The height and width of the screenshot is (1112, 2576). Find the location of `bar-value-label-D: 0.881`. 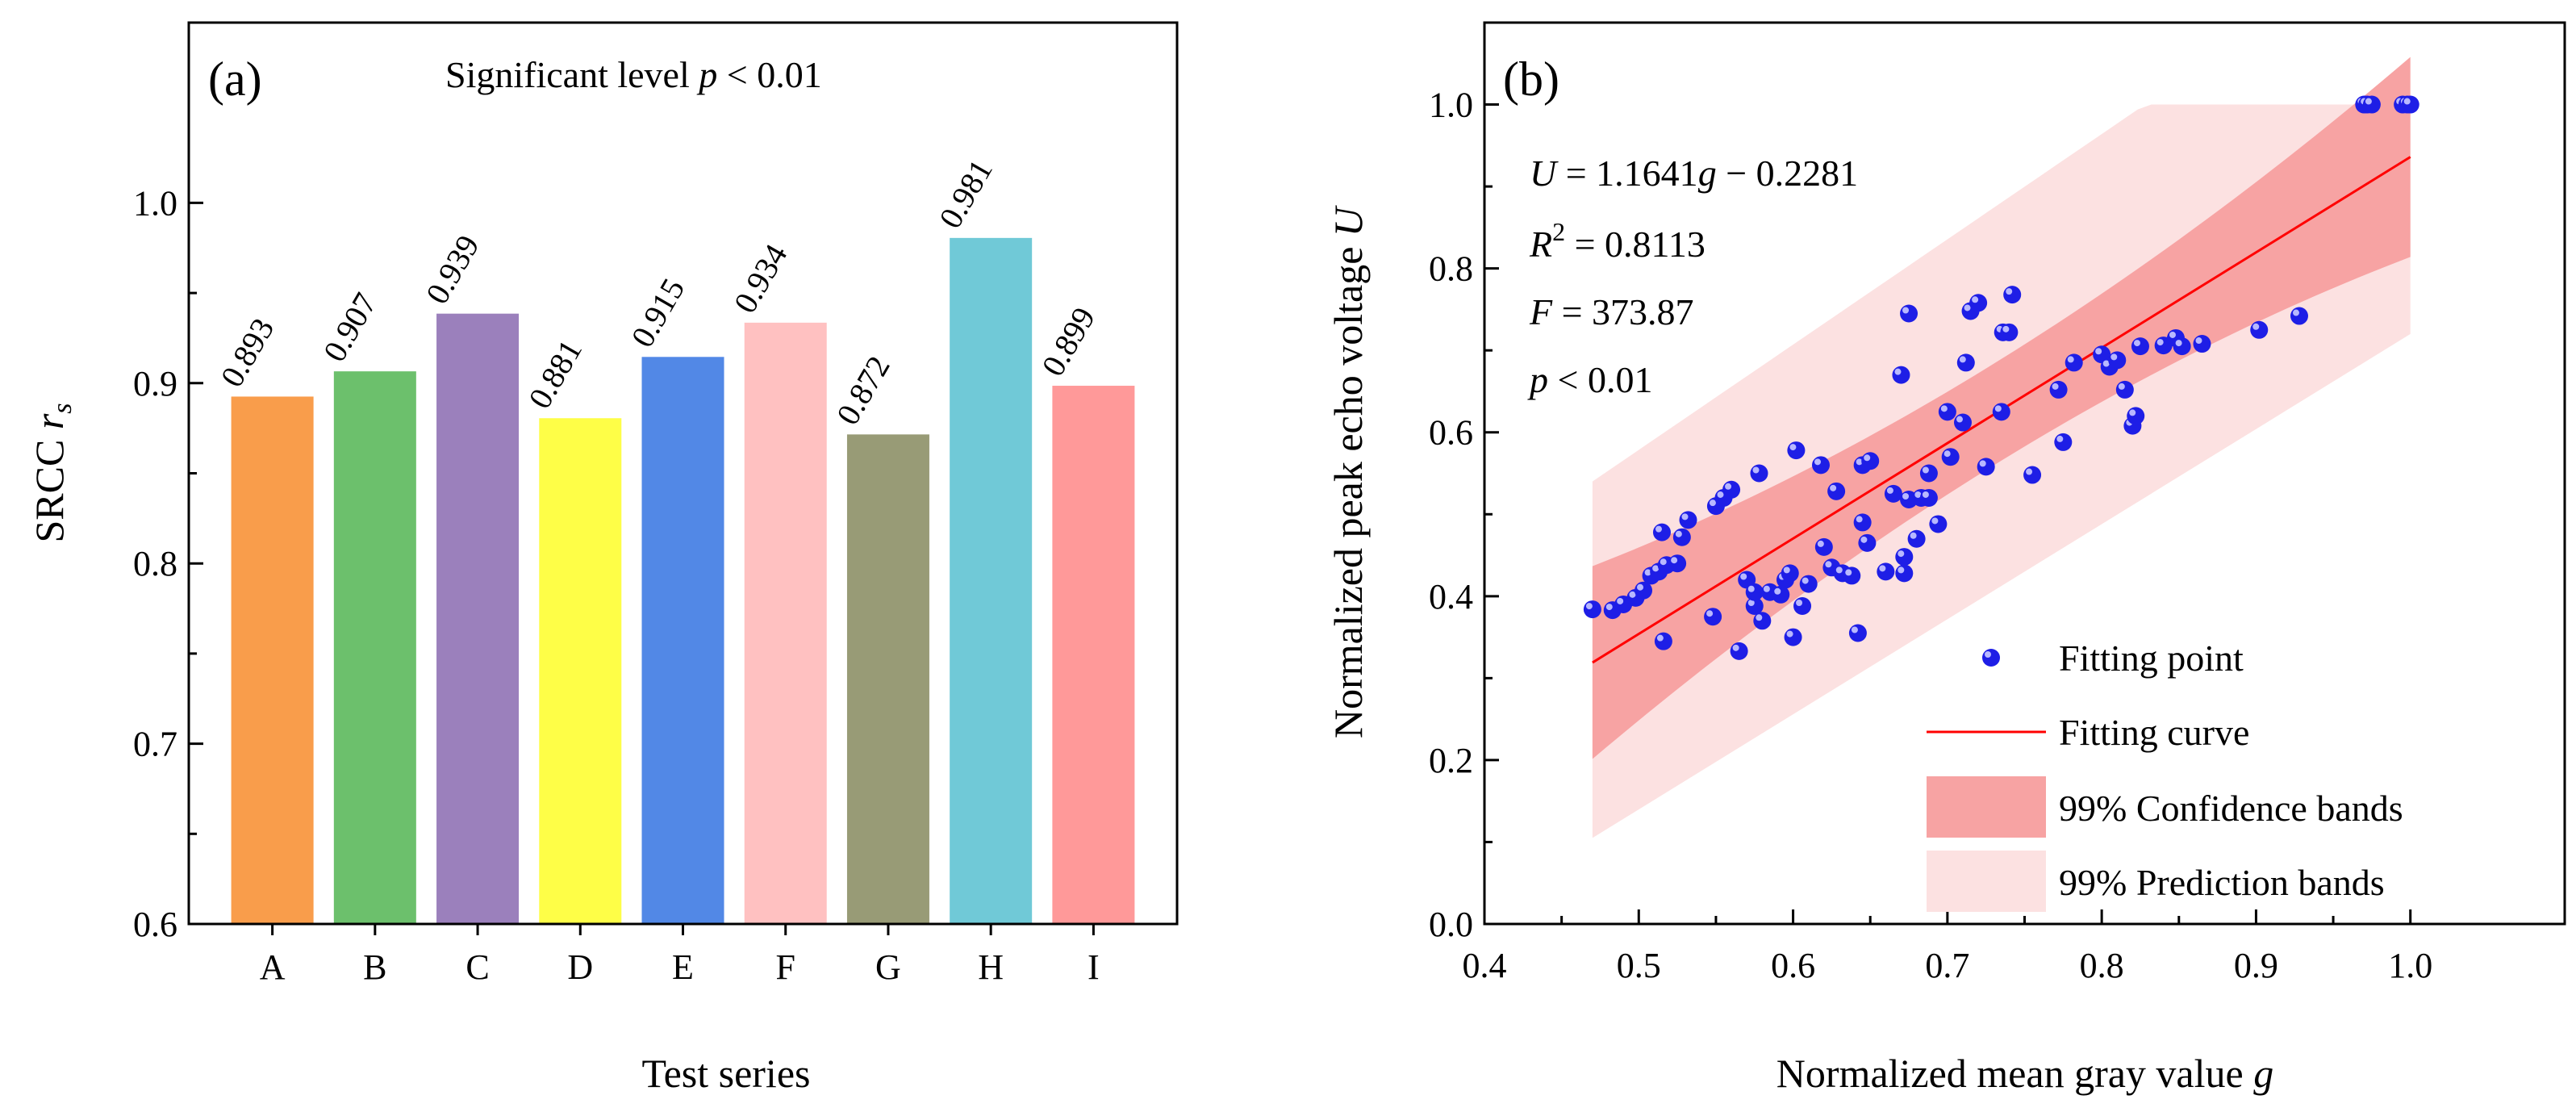

bar-value-label-D: 0.881 is located at coordinates (555, 374).